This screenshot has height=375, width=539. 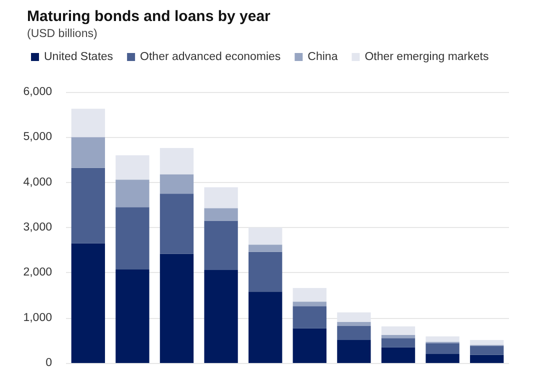 What do you see at coordinates (323, 57) in the screenshot?
I see `legend-label: China` at bounding box center [323, 57].